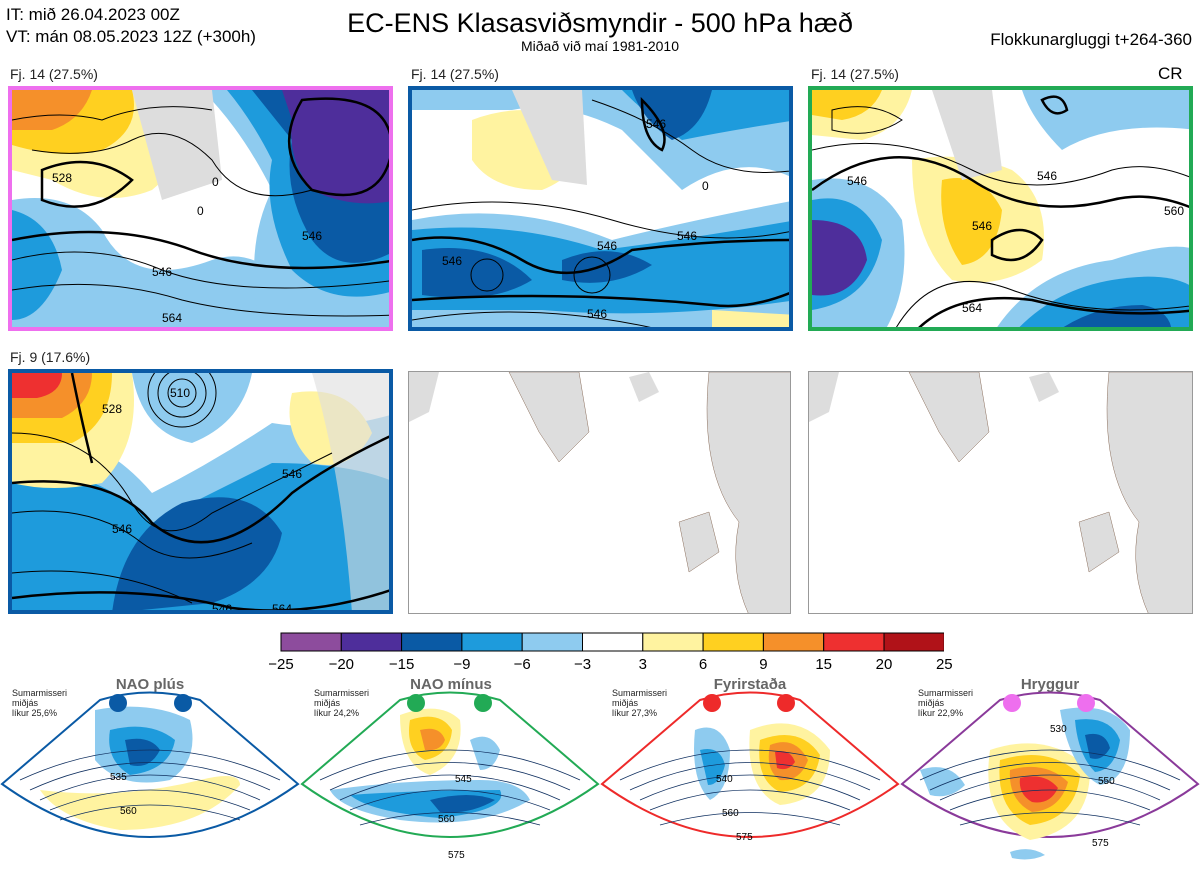  I want to click on panel-1-label: Fj. 14 (27.5%), so click(54, 74).